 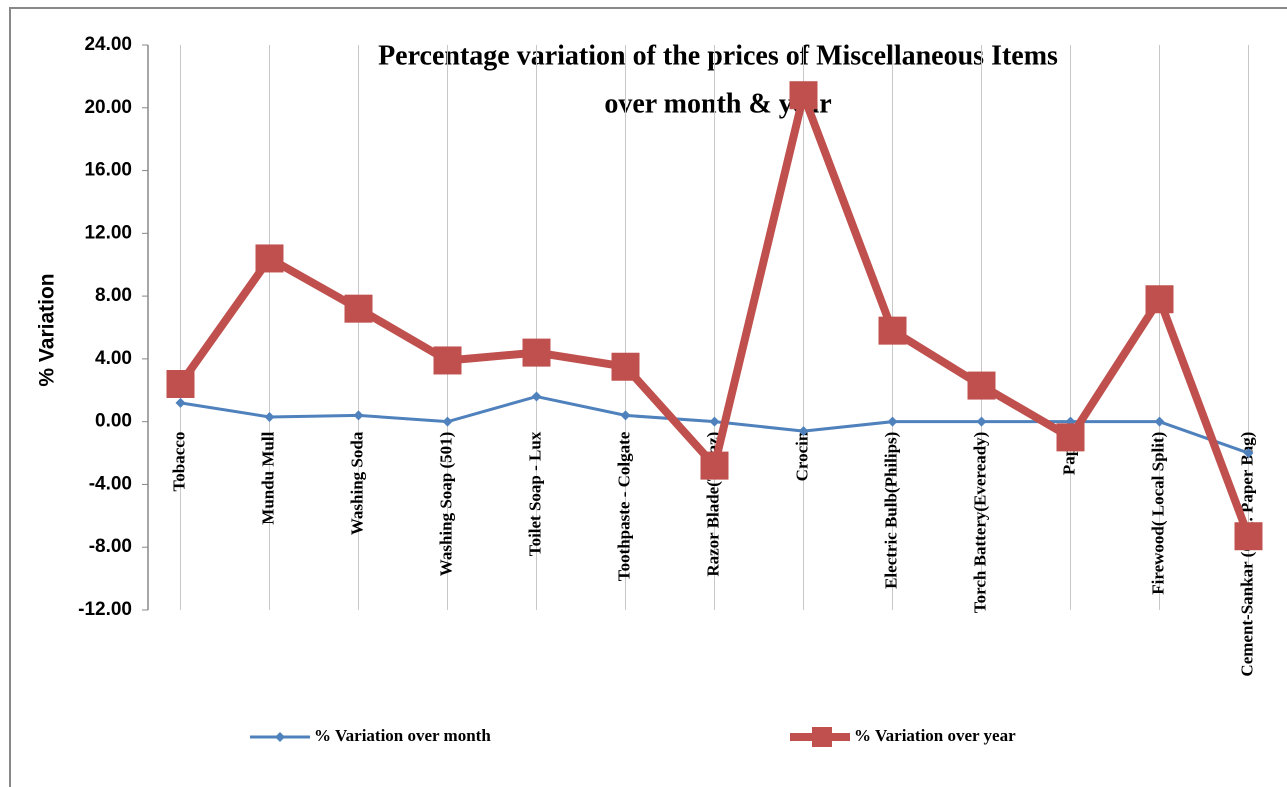 What do you see at coordinates (890, 510) in the screenshot?
I see `x-tick-label: Electric Bulb(Philips)` at bounding box center [890, 510].